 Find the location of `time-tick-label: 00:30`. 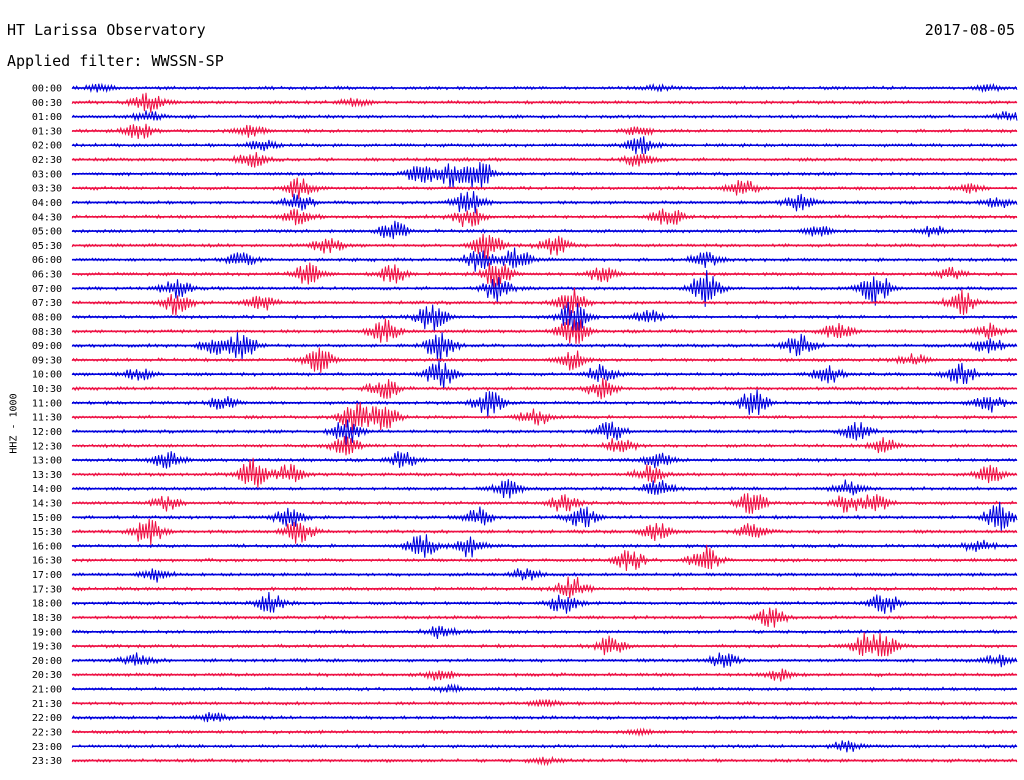

time-tick-label: 00:30 is located at coordinates (47, 103).